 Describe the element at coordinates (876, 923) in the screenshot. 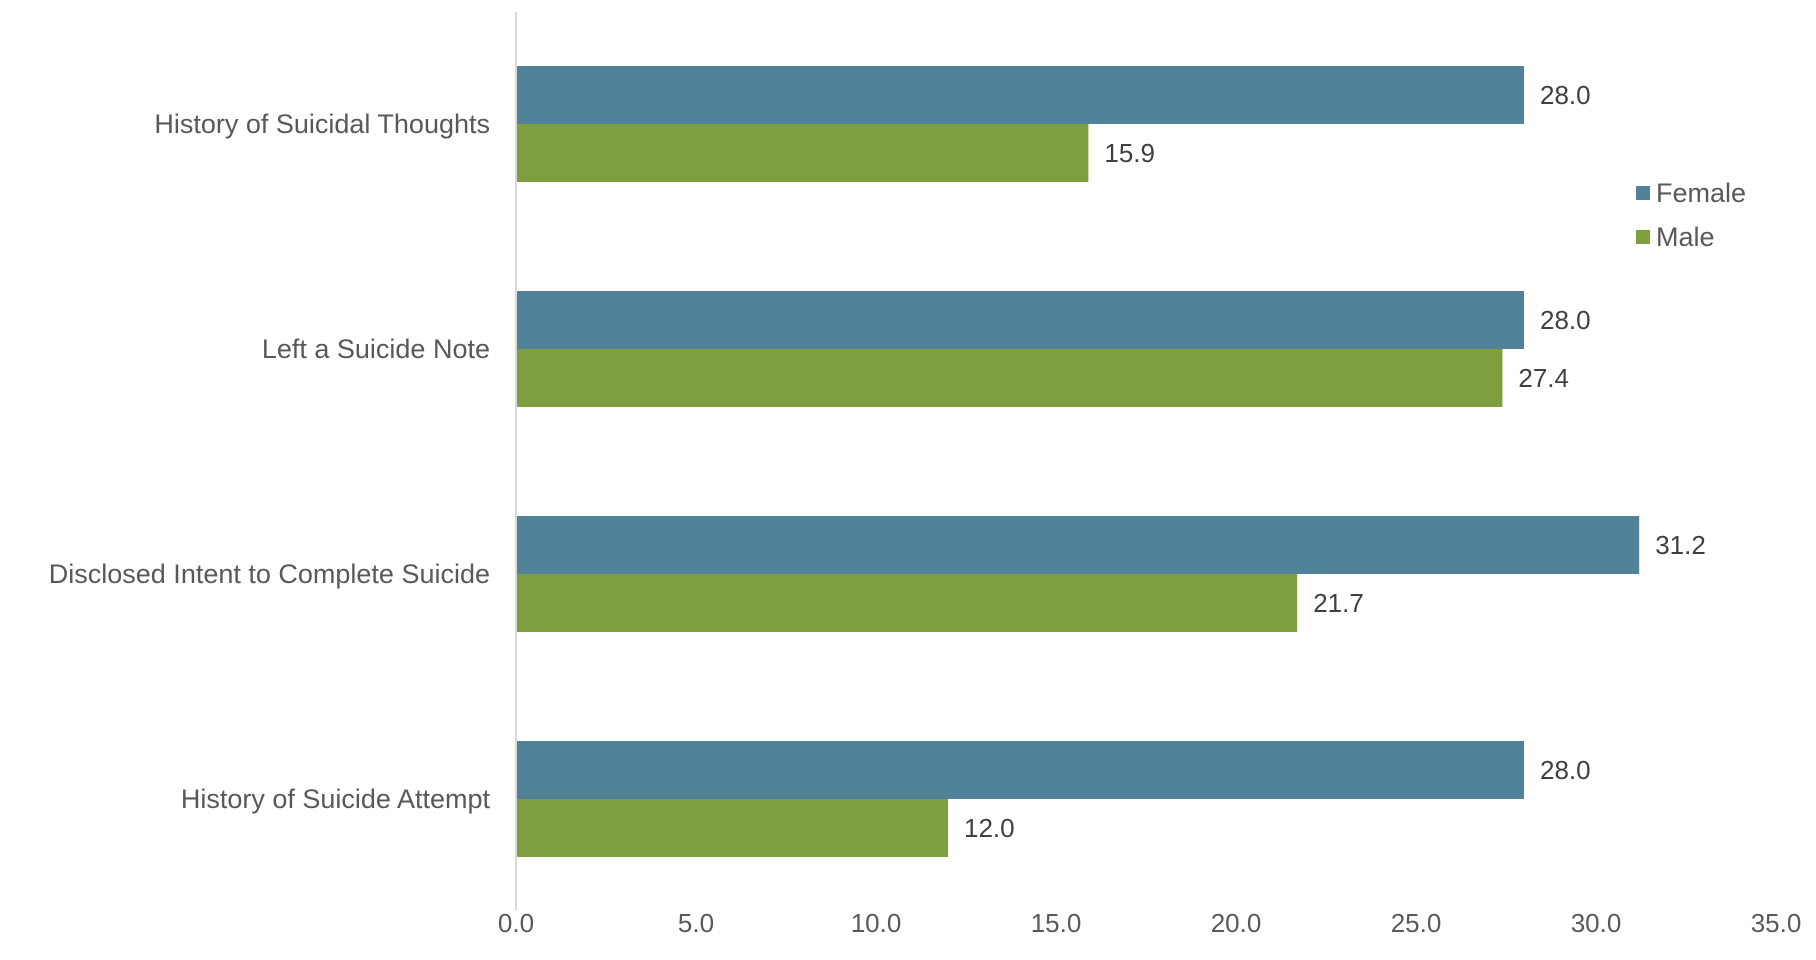

I see `x-tick-label-10: 10.0` at that location.